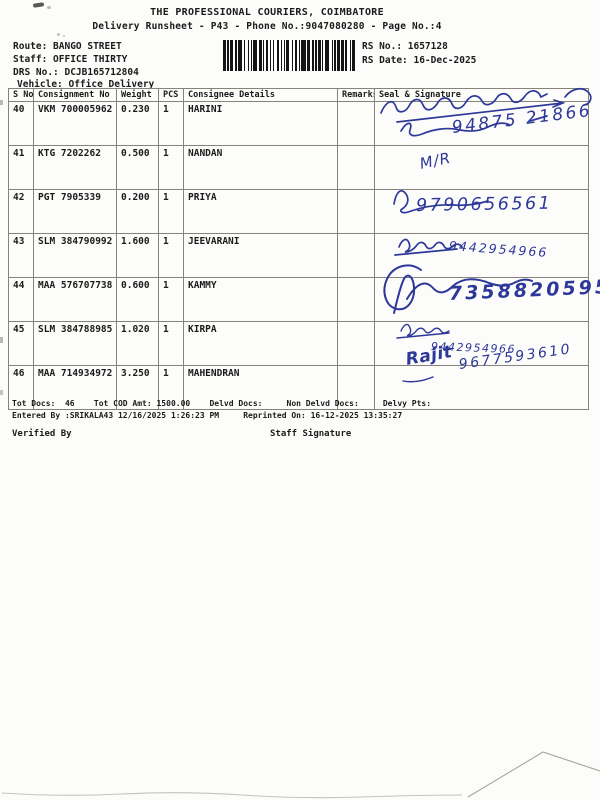  What do you see at coordinates (137, 95) in the screenshot?
I see `col-header-weight: Weight` at bounding box center [137, 95].